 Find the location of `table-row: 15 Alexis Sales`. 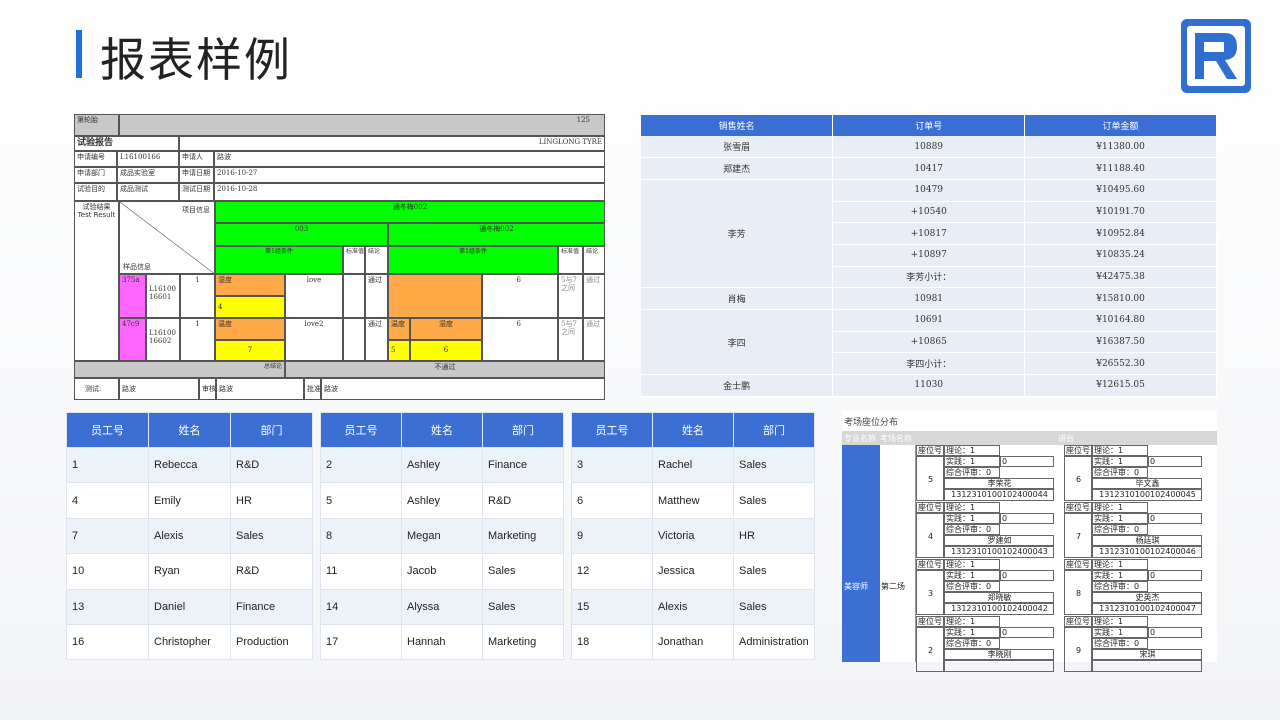

table-row: 15 Alexis Sales is located at coordinates (693, 606).